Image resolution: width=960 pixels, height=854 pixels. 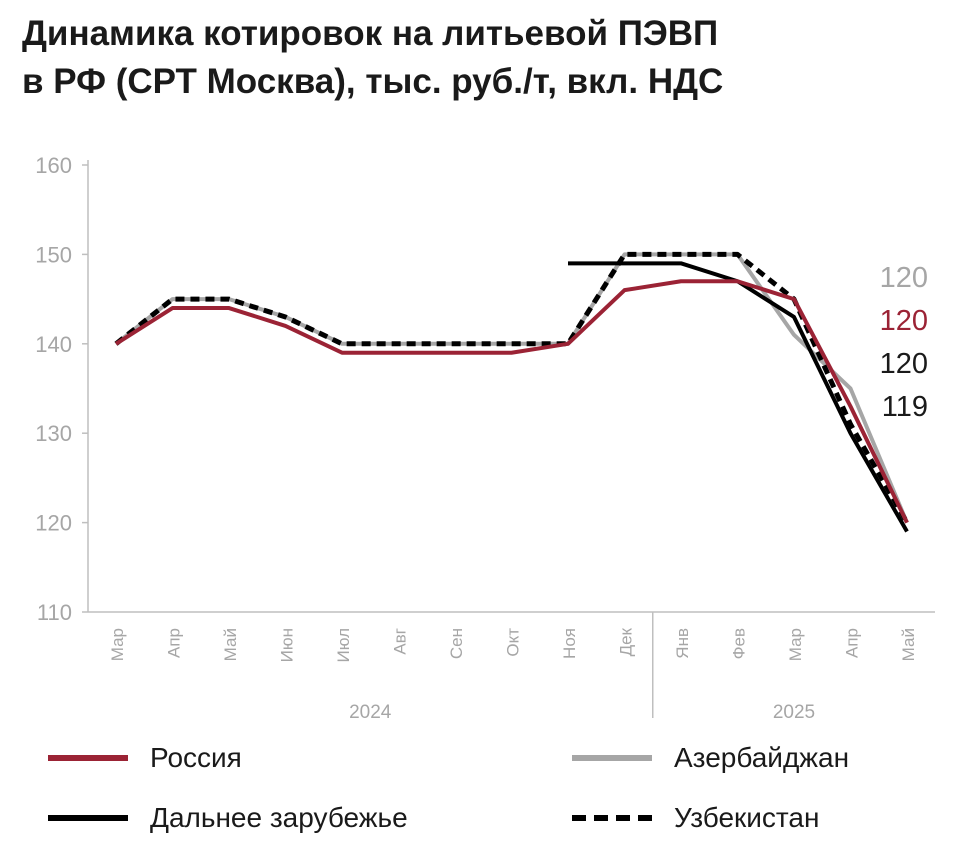 What do you see at coordinates (53, 165) in the screenshot?
I see `y-tick-label: 160` at bounding box center [53, 165].